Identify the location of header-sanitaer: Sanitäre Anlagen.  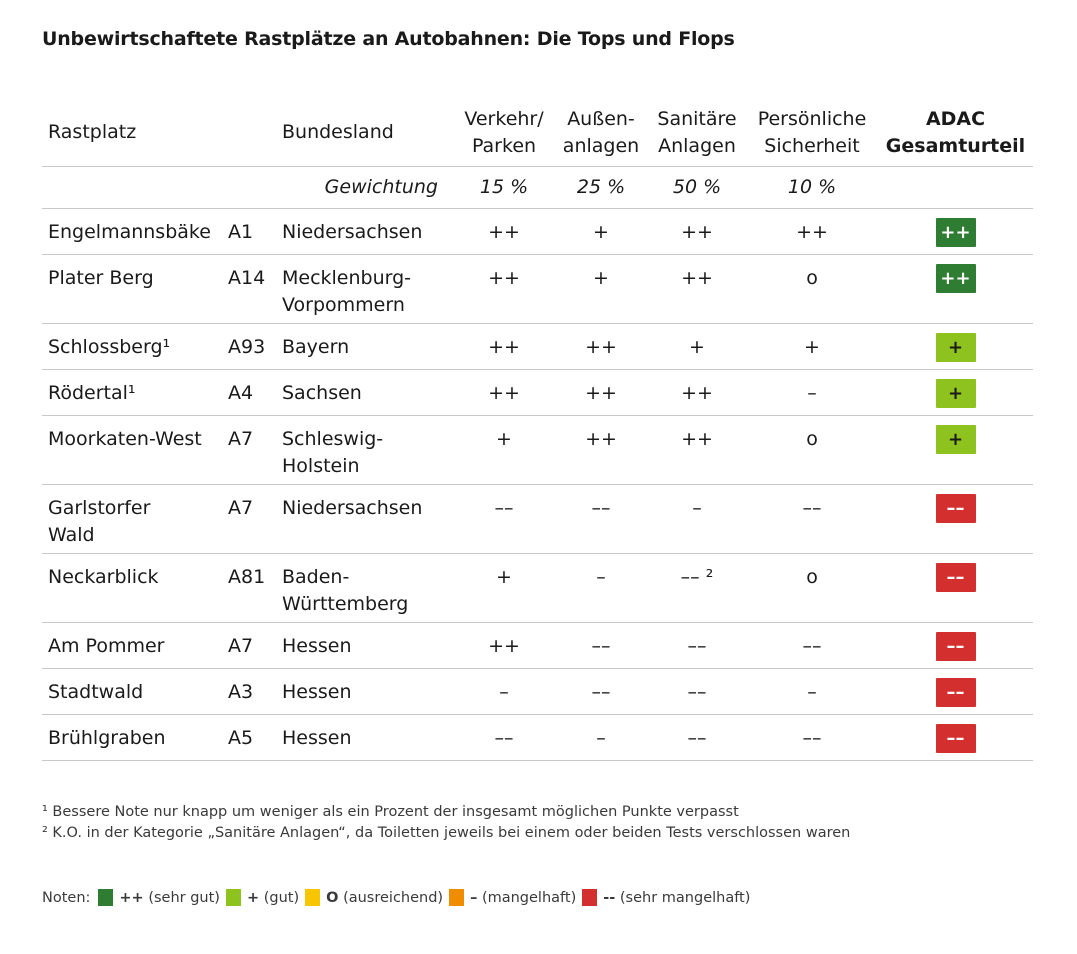
(697, 133).